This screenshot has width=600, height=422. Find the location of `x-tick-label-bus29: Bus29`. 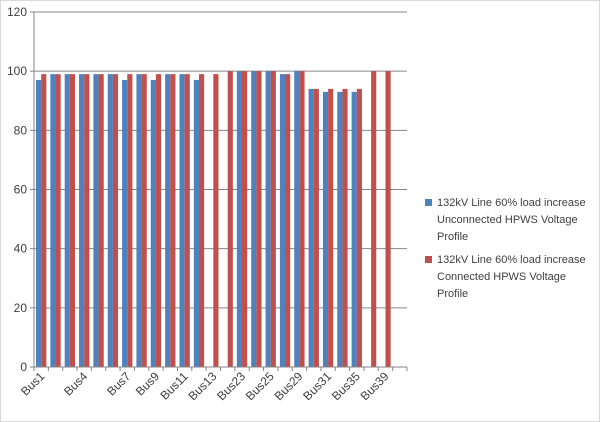

x-tick-label-bus29: Bus29 is located at coordinates (289, 386).